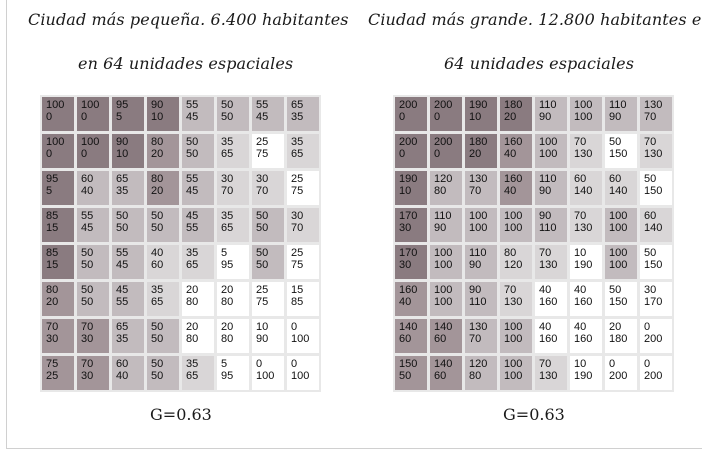 The width and height of the screenshot is (702, 451). I want to click on cell-value-top: 200, so click(408, 105).